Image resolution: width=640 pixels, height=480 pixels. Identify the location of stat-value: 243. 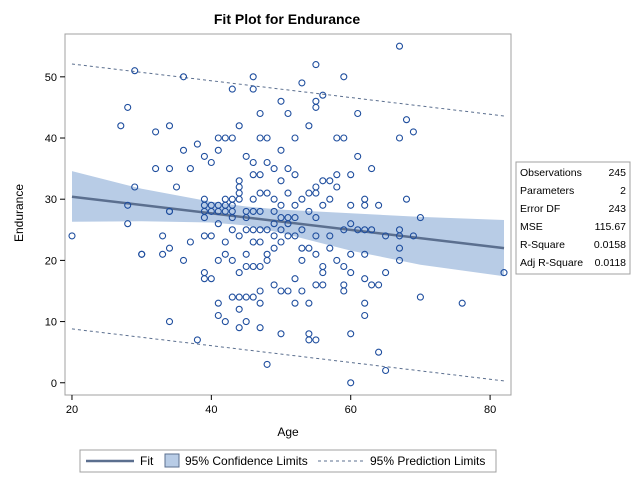
(617, 209).